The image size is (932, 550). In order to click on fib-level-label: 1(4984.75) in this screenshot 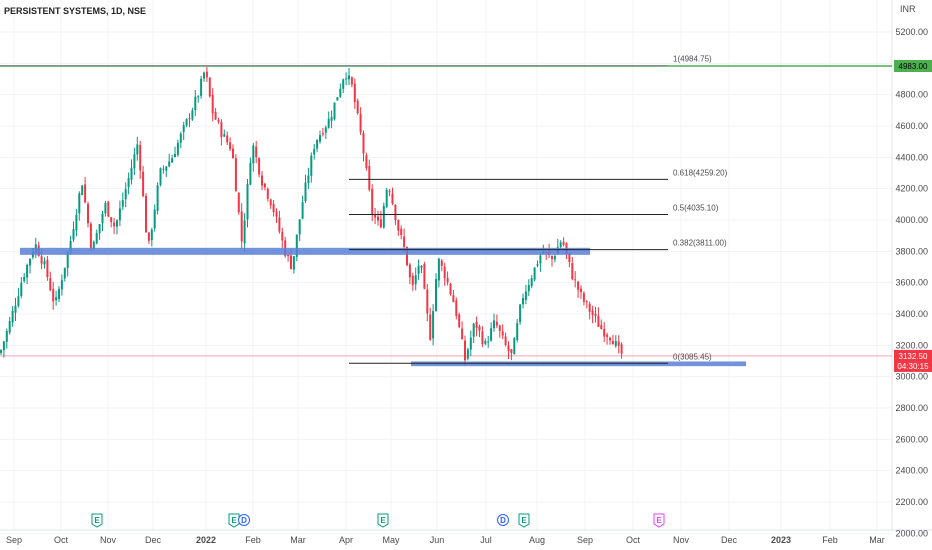, I will do `click(692, 59)`.